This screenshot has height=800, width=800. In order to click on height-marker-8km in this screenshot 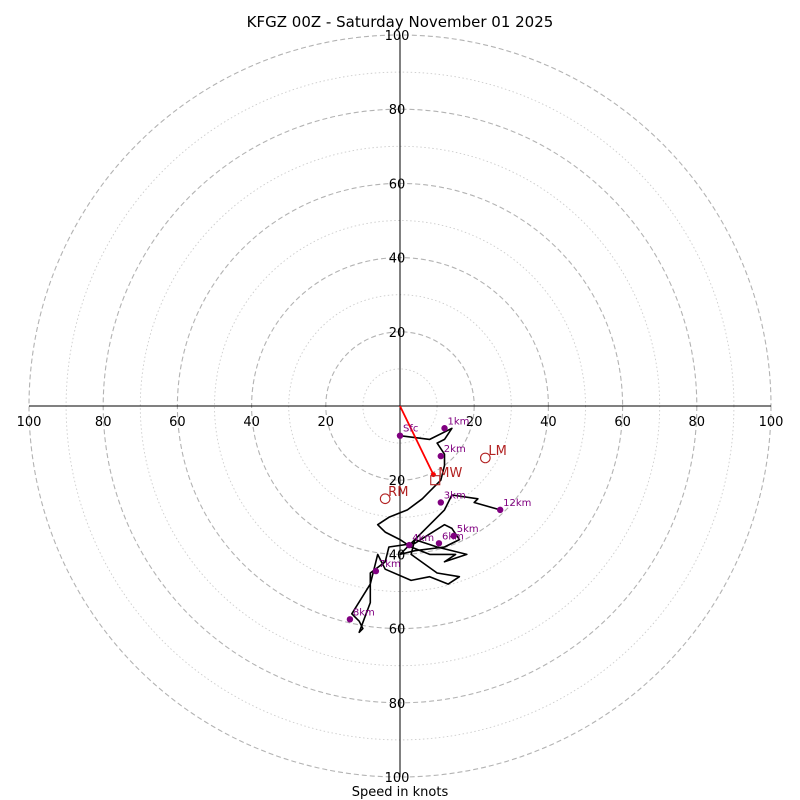, I will do `click(350, 619)`.